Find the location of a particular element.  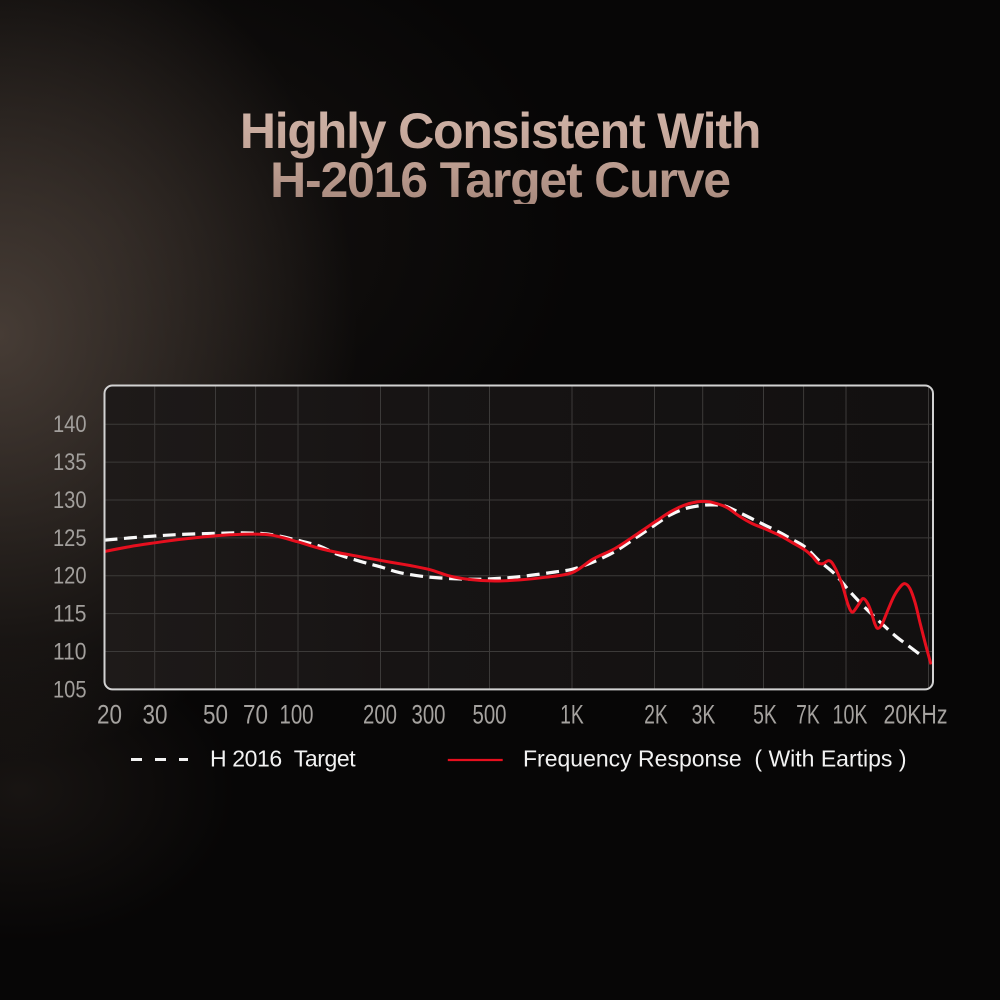

svg-text: 125 is located at coordinates (70, 538).